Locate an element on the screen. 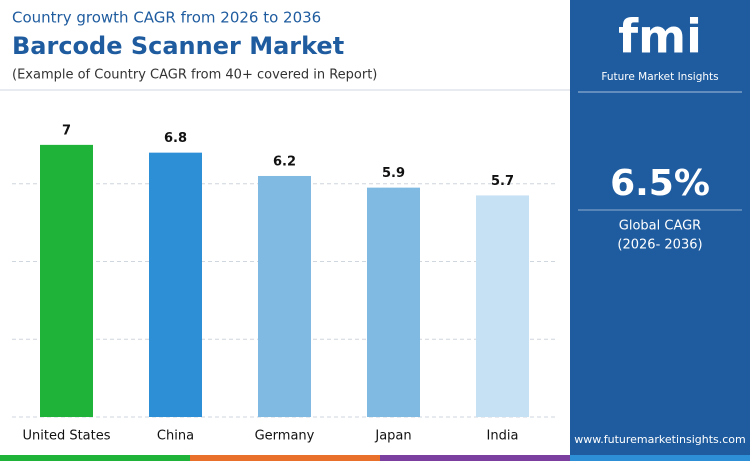 This screenshot has height=461, width=750. x-tick-label: United States is located at coordinates (66, 436).